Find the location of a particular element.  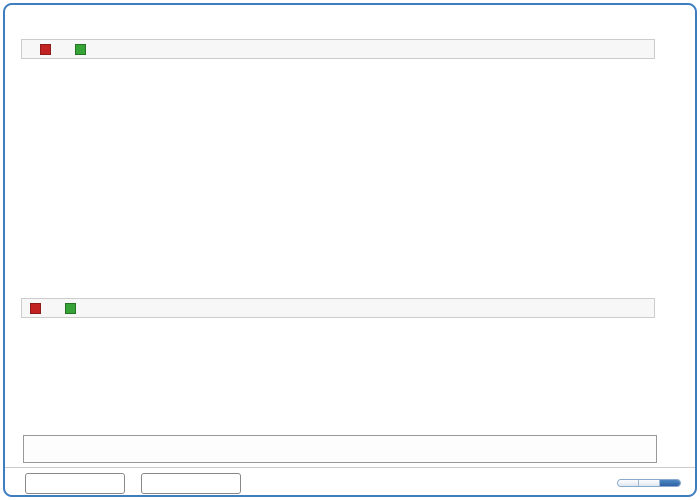

zoom-ytd-button is located at coordinates (628, 483).